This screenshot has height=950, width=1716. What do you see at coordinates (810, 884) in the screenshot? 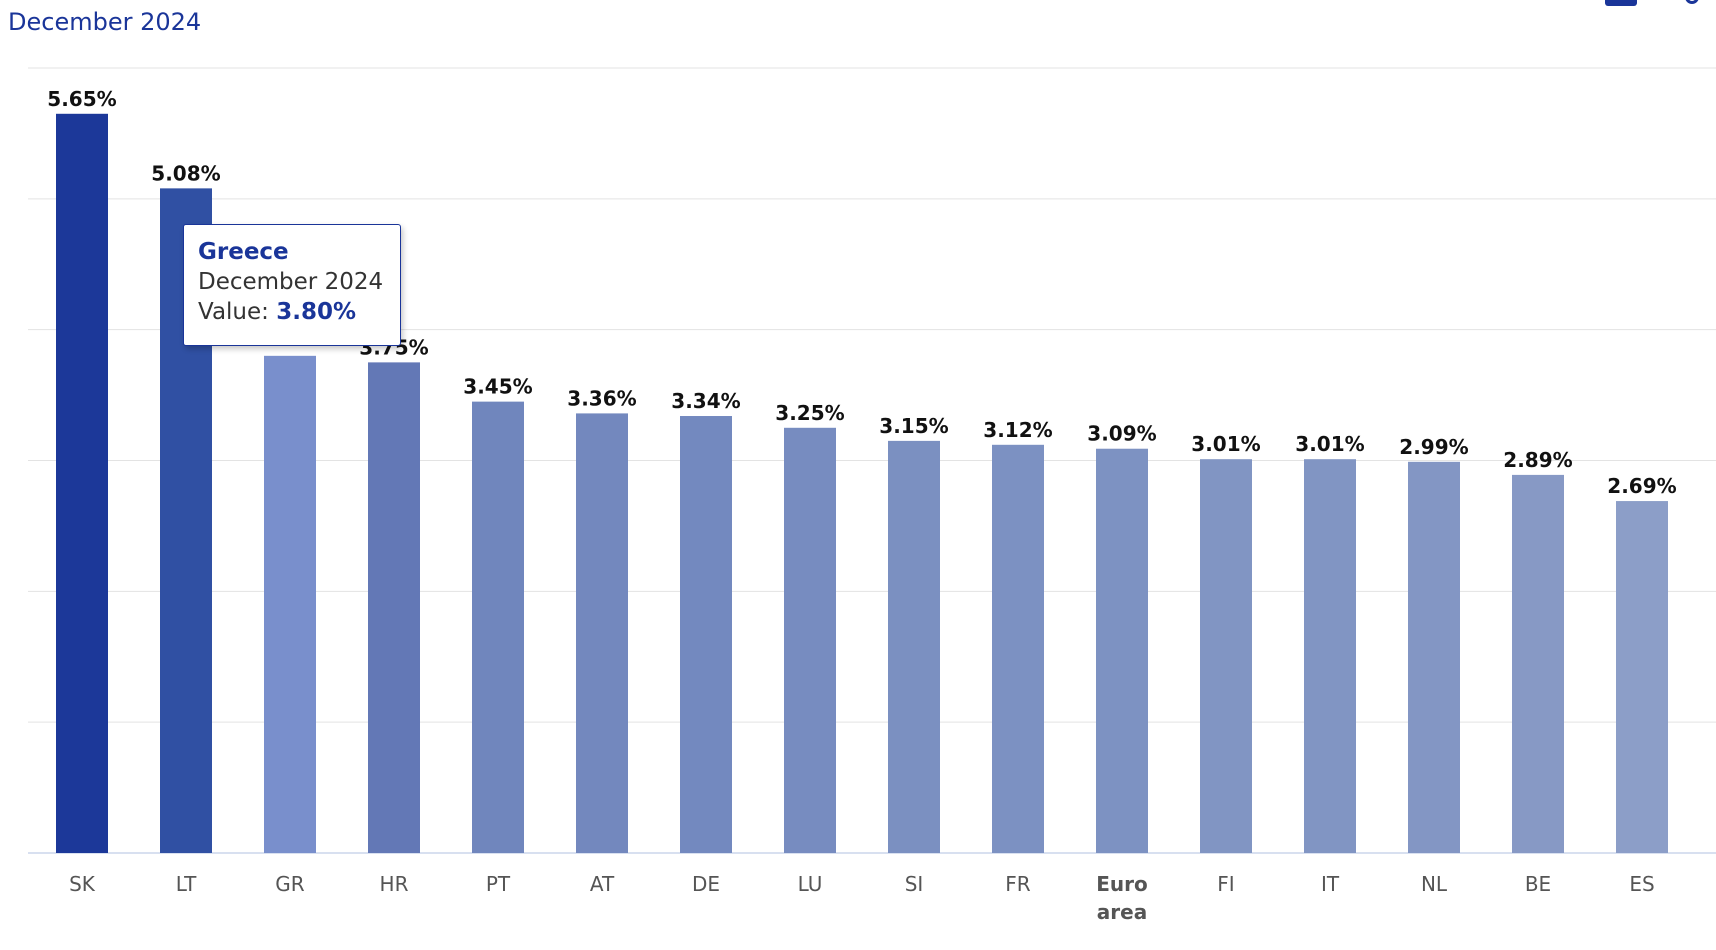
I see `x-tick-label: LU` at bounding box center [810, 884].